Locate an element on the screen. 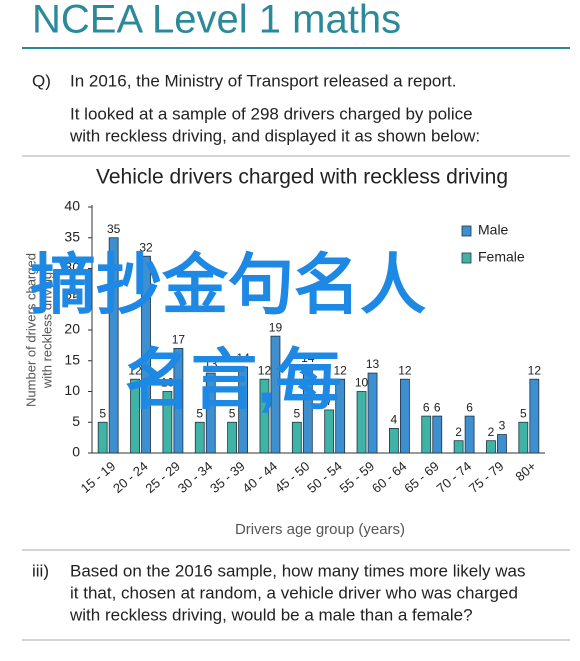 Image resolution: width=580 pixels, height=661 pixels. y-tick-label: 40 is located at coordinates (72, 206).